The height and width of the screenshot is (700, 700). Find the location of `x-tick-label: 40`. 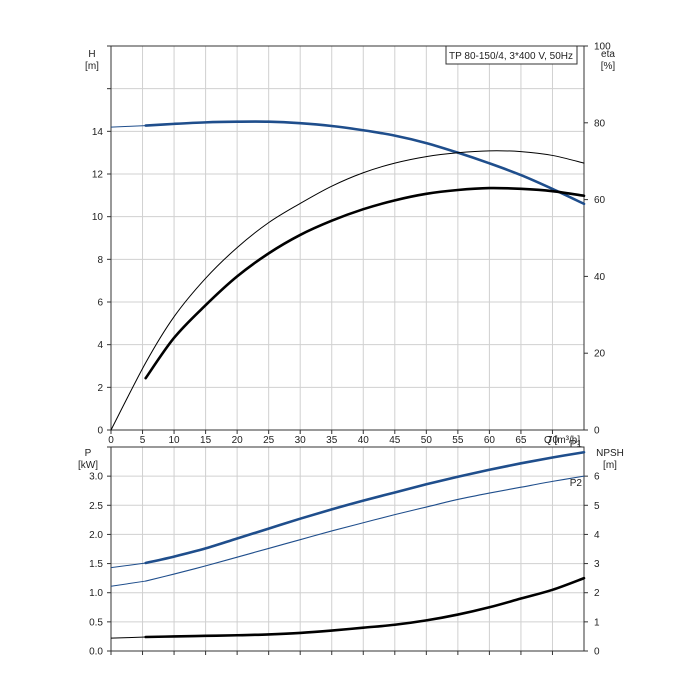

x-tick-label: 40 is located at coordinates (364, 440).